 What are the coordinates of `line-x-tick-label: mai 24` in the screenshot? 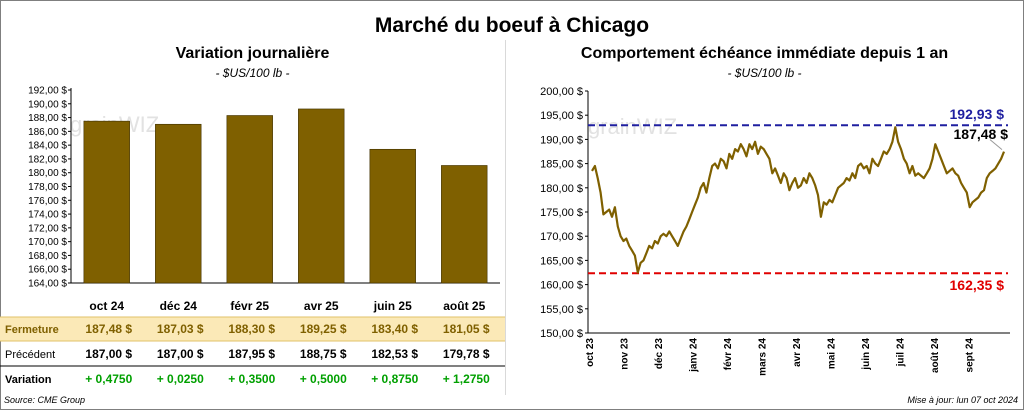 It's located at (832, 354).